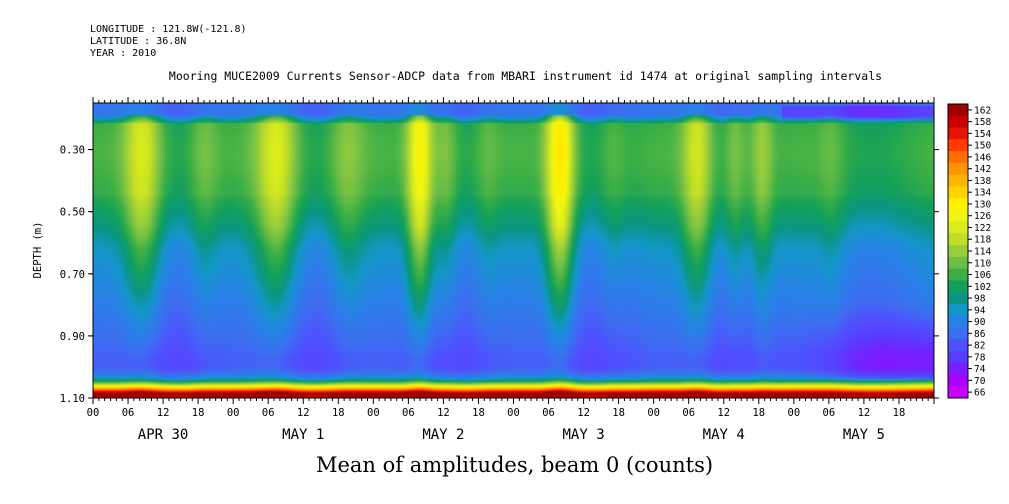 The width and height of the screenshot is (1009, 504). What do you see at coordinates (138, 41) in the screenshot?
I see `latitude-text: LATITUDE : 36.8N` at bounding box center [138, 41].